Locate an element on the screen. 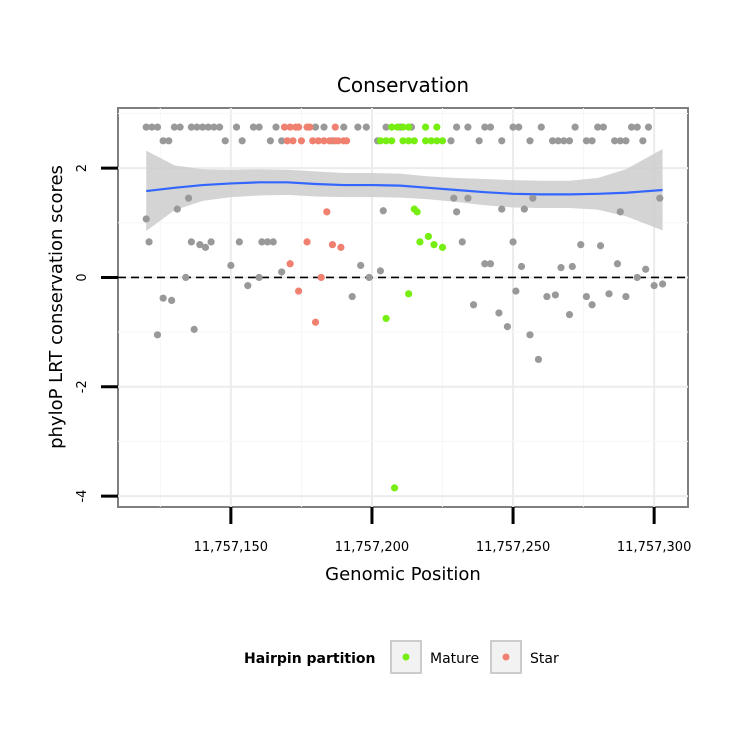 The image size is (750, 750). x-axis-title: Genomic Position is located at coordinates (403, 574).